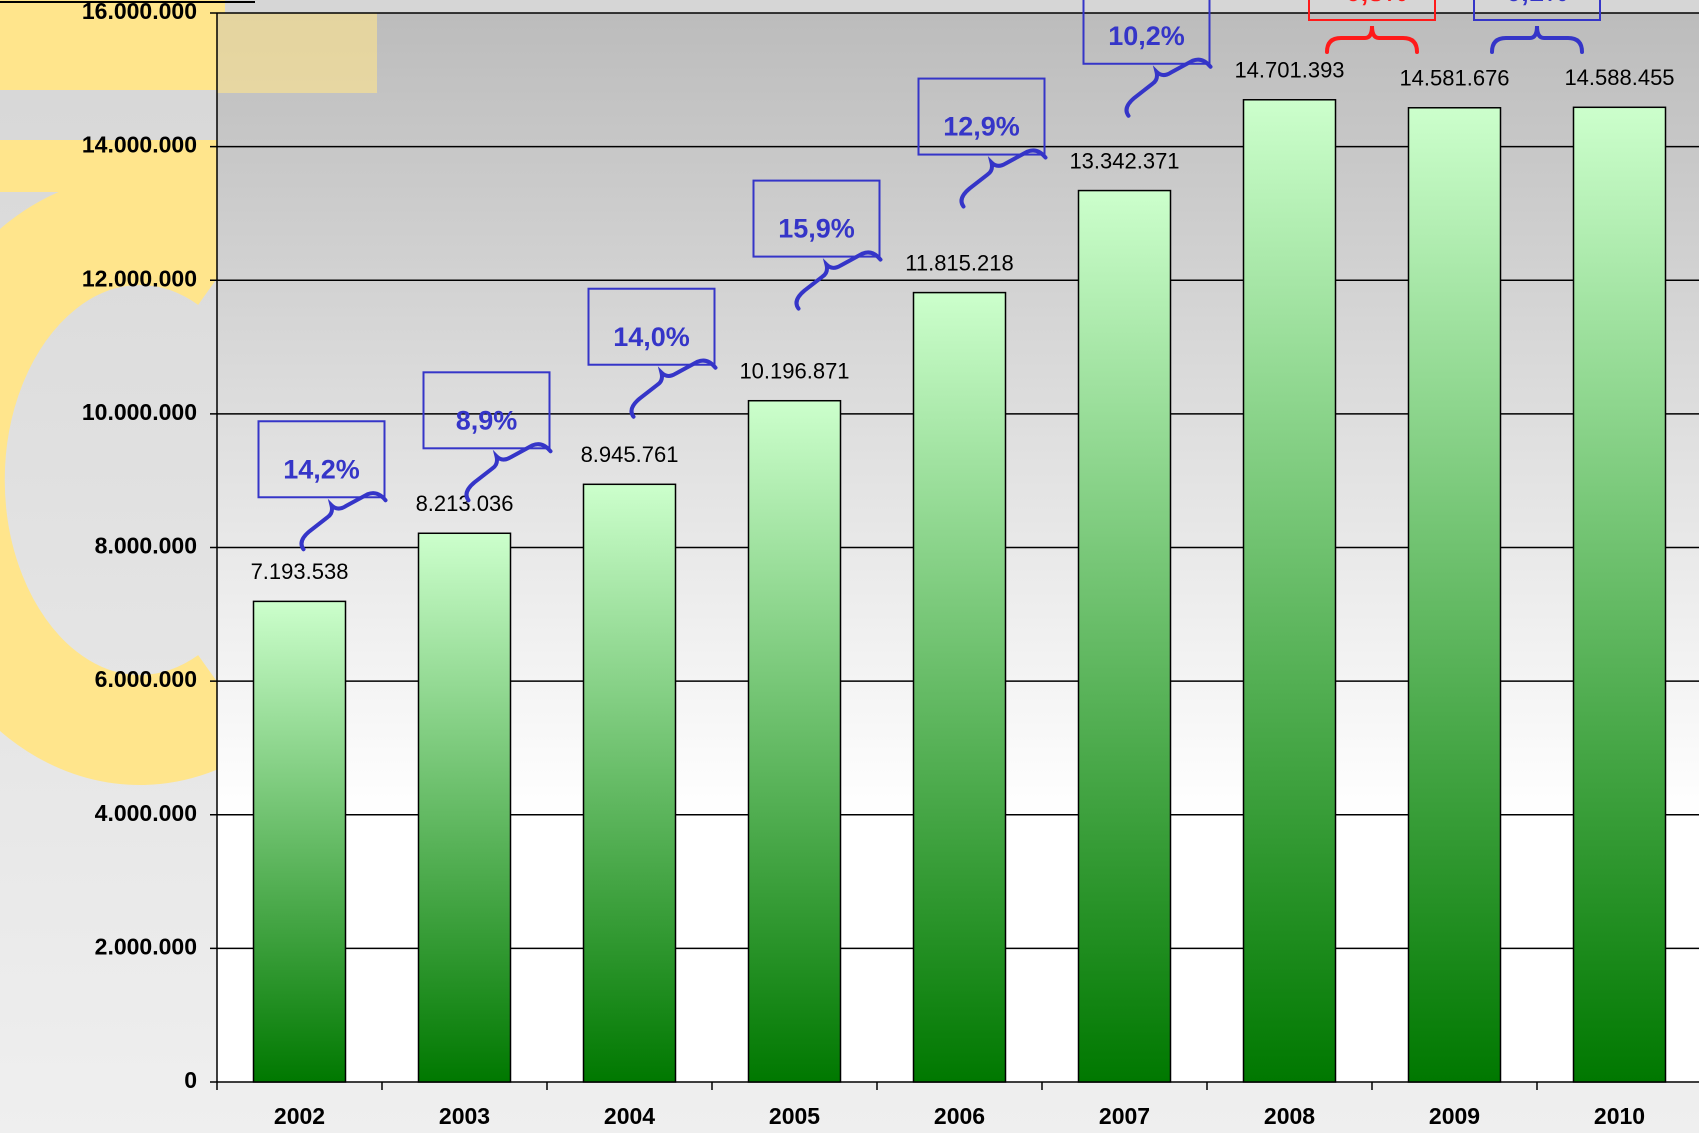 The height and width of the screenshot is (1138, 1699). I want to click on value-label: 14.701.393, so click(1289, 70).